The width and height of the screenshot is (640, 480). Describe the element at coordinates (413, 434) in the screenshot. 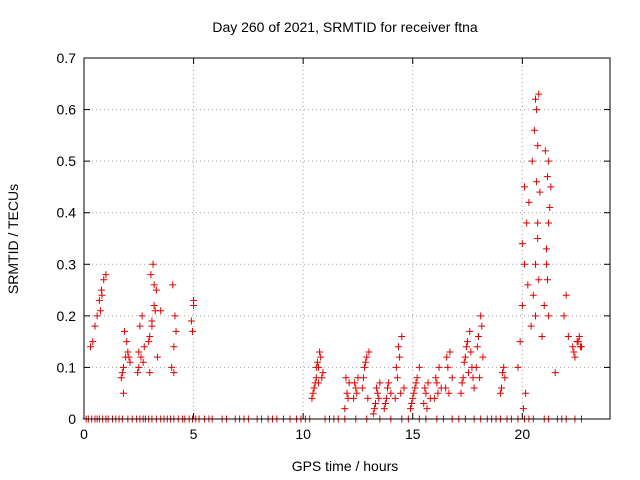

I see `x-tick-label: 15` at that location.